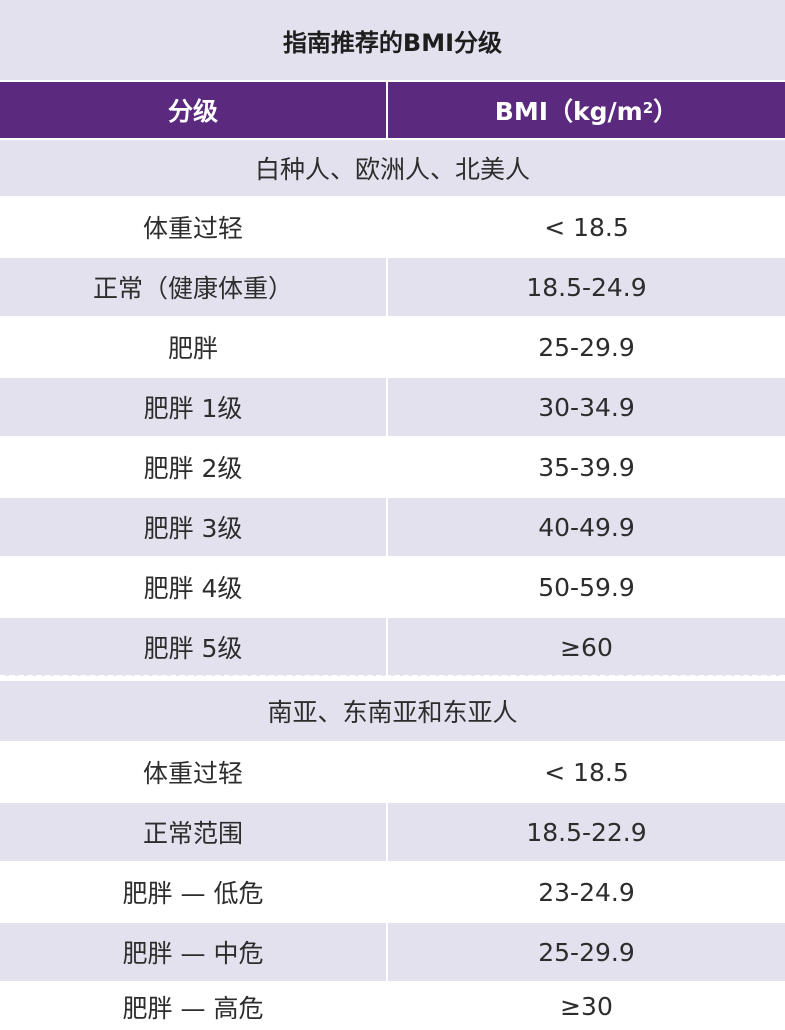 Image resolution: width=785 pixels, height=1030 pixels. Describe the element at coordinates (194, 110) in the screenshot. I see `header-grade: 分级` at that location.